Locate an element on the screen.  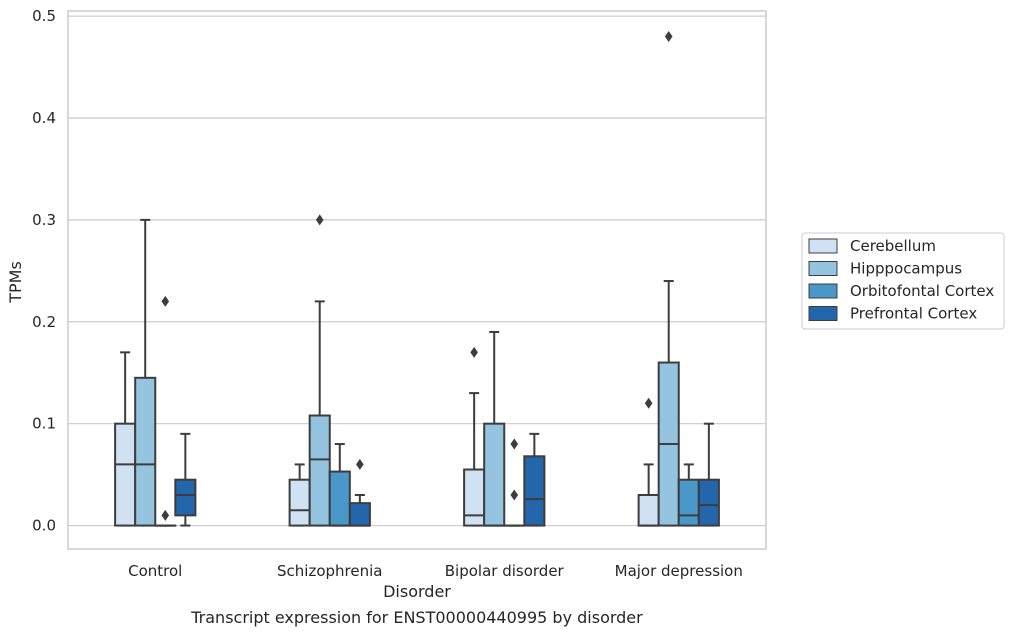
x-tick-label: Schizophrenia is located at coordinates (329, 571).